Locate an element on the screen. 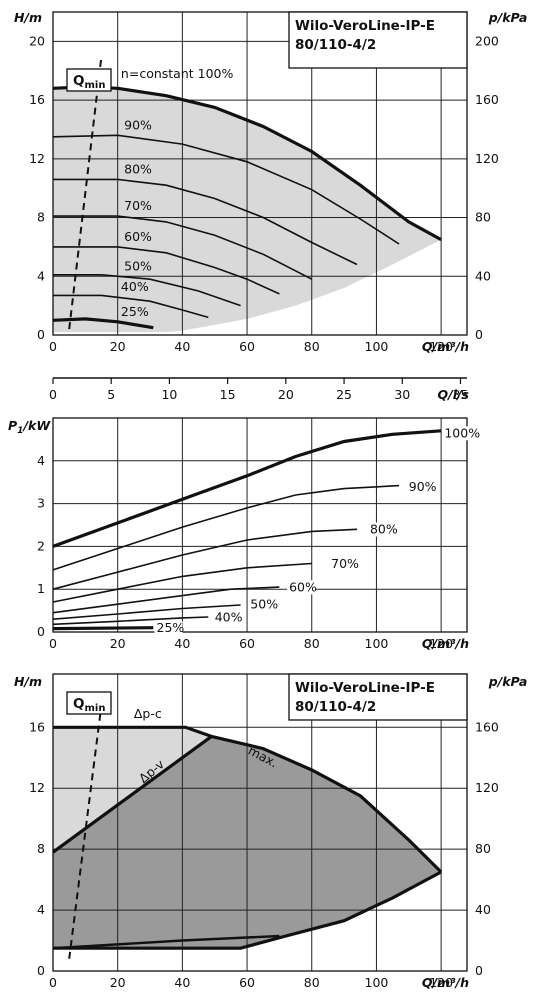  y-tick-label: 2 is located at coordinates (41, 545).